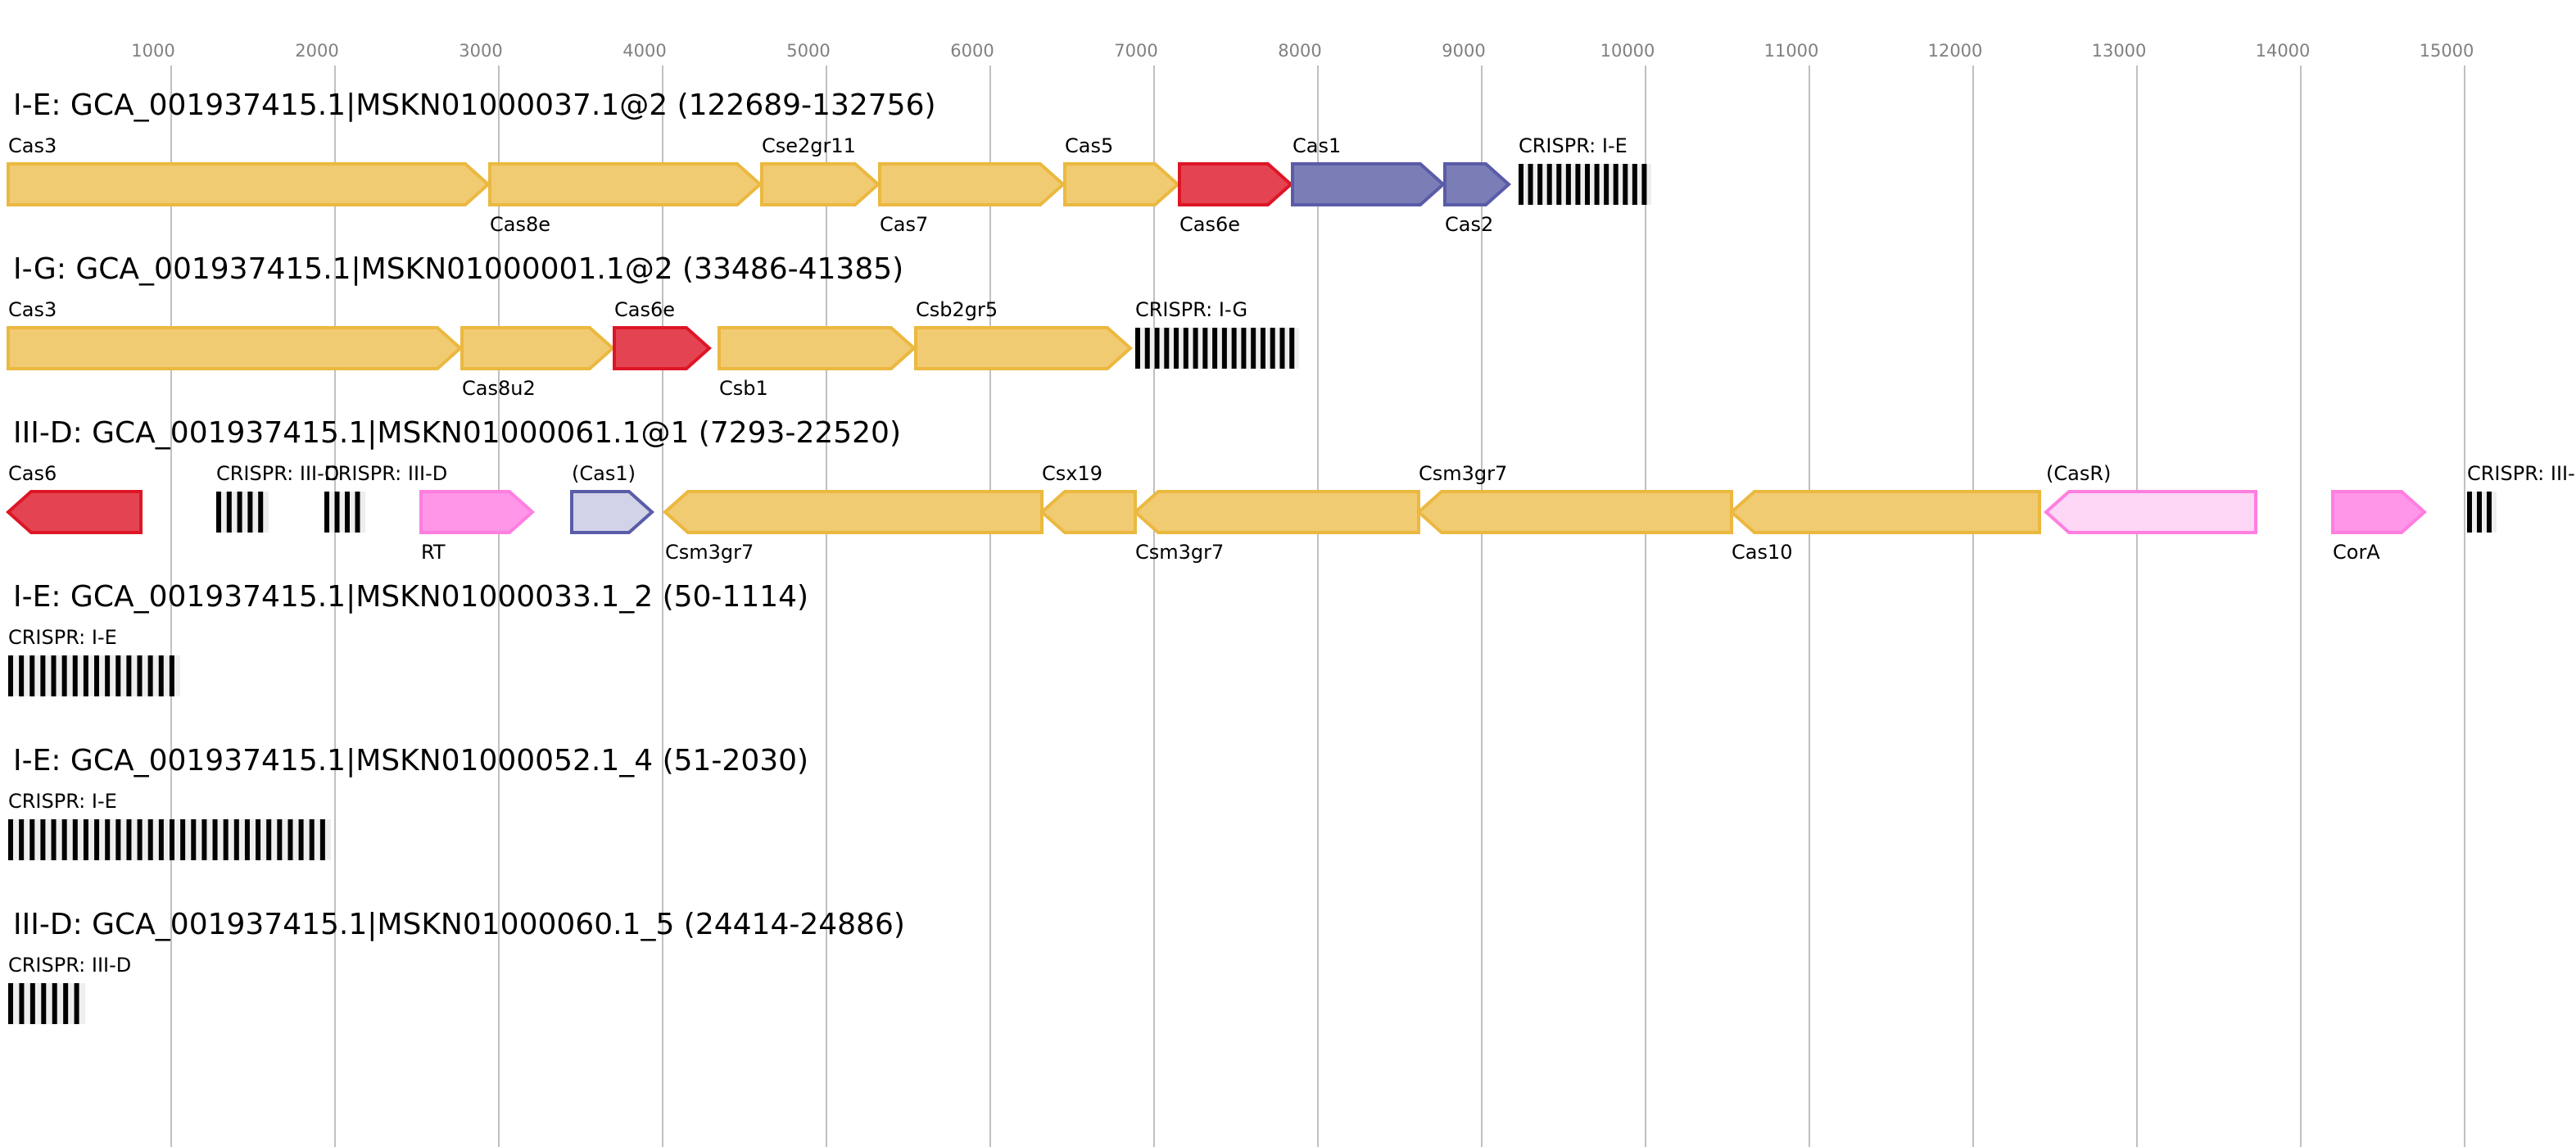 Image resolution: width=2576 pixels, height=1147 pixels. What do you see at coordinates (1477, 199) in the screenshot?
I see `gene-arrow: Cas2` at bounding box center [1477, 199].